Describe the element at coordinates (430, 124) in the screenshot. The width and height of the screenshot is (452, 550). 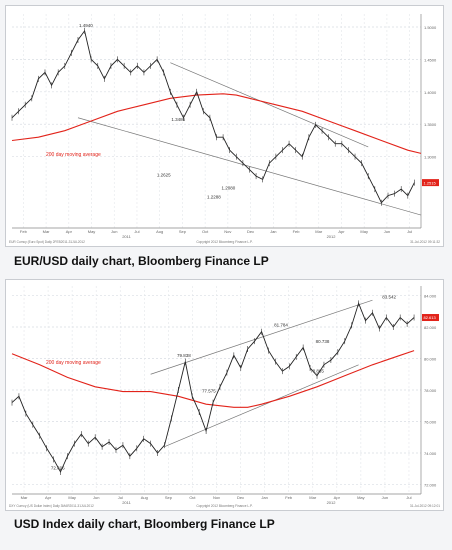
I see `y-tick-label: 1.3500` at that location.